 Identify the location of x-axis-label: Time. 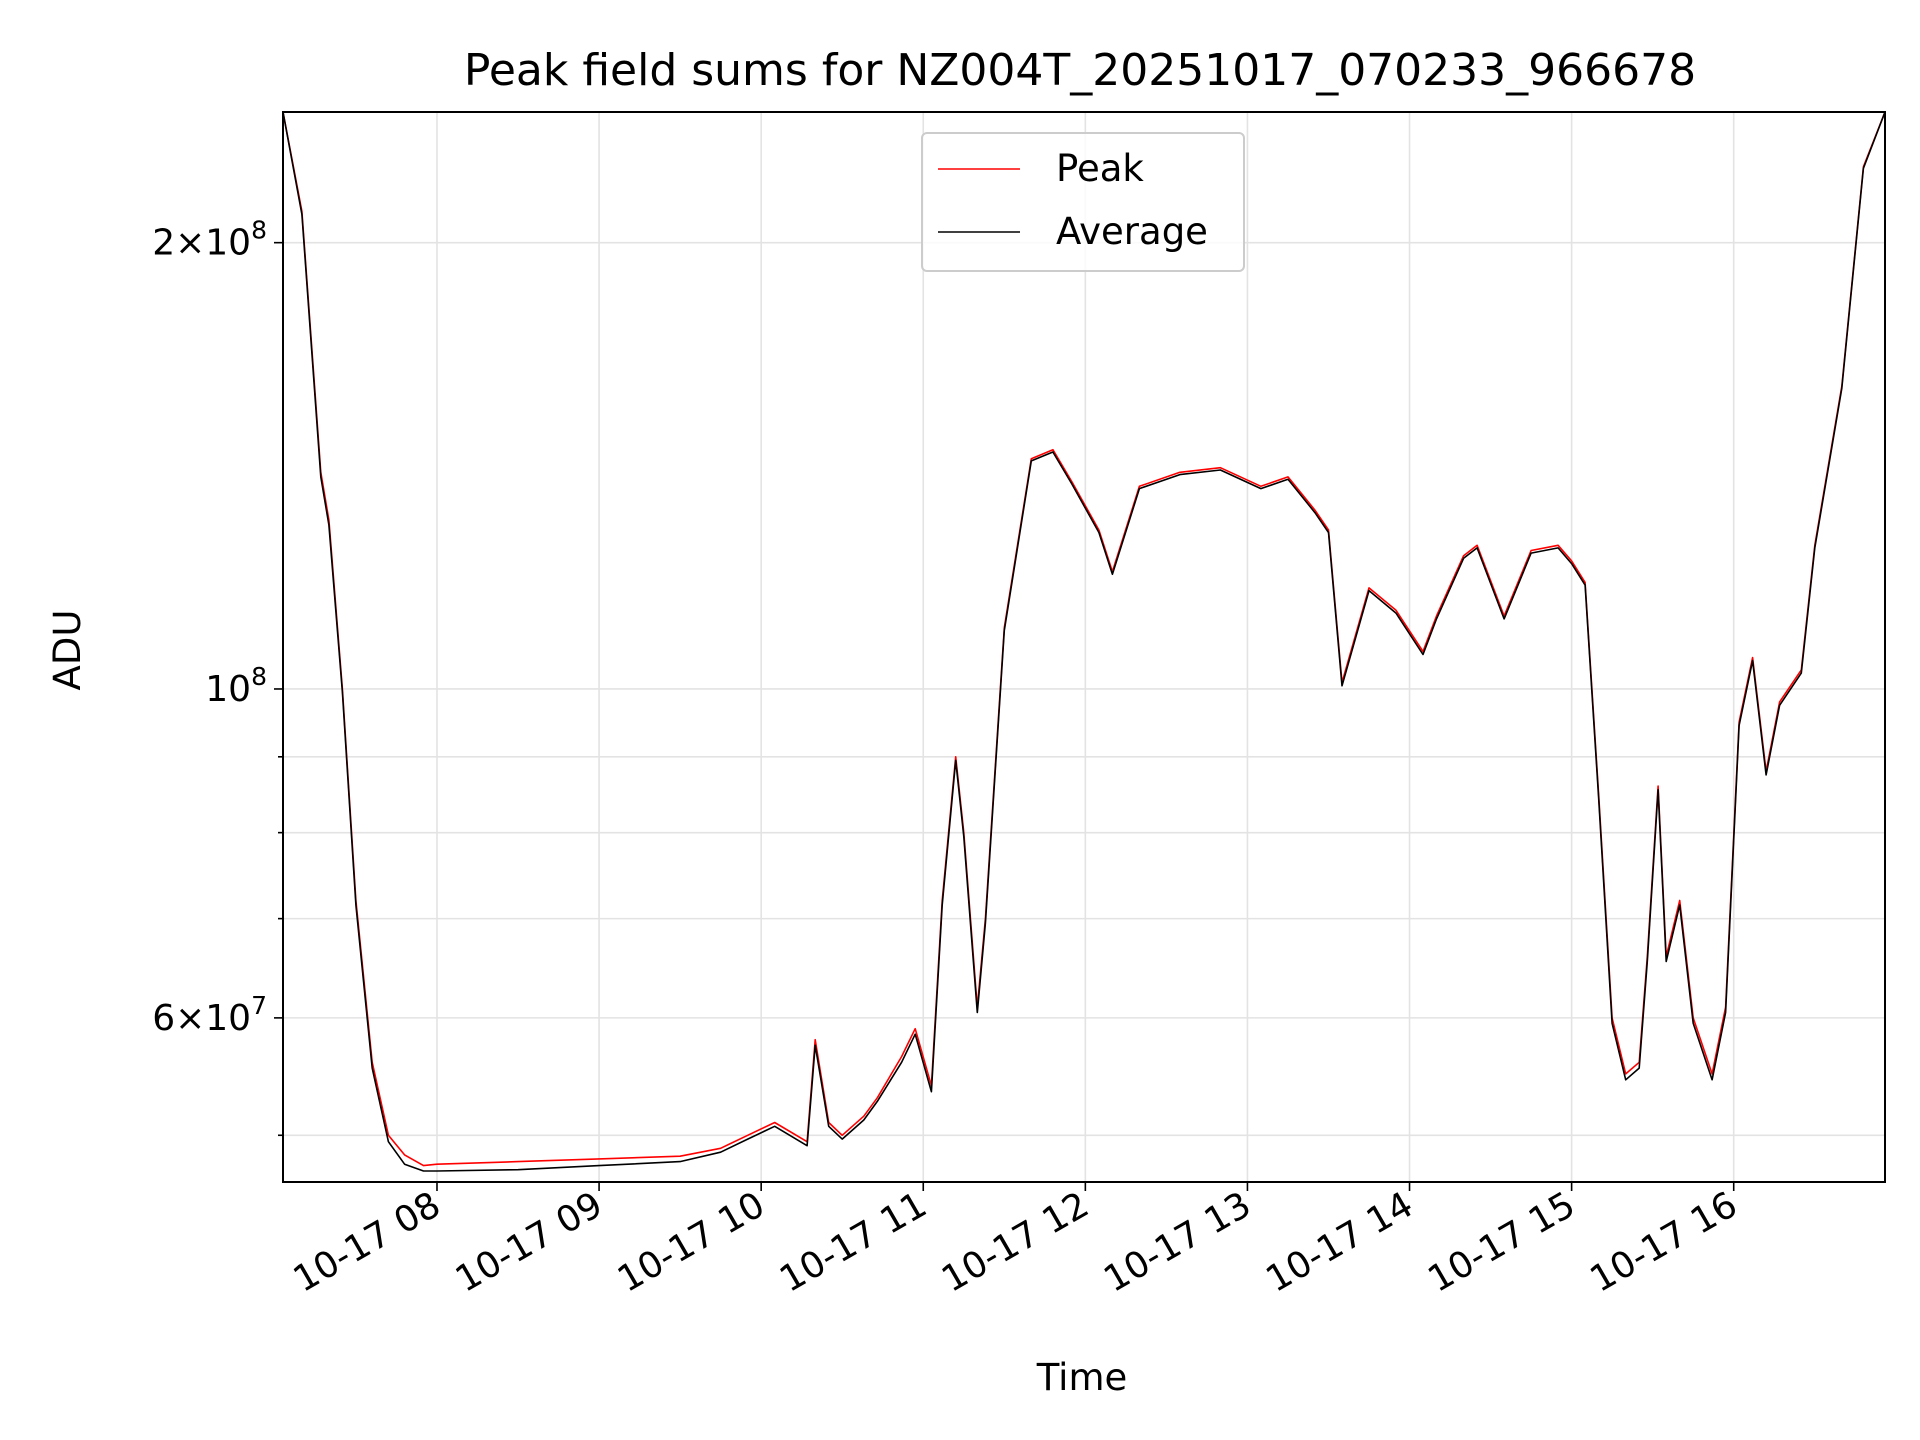
(1082, 1377).